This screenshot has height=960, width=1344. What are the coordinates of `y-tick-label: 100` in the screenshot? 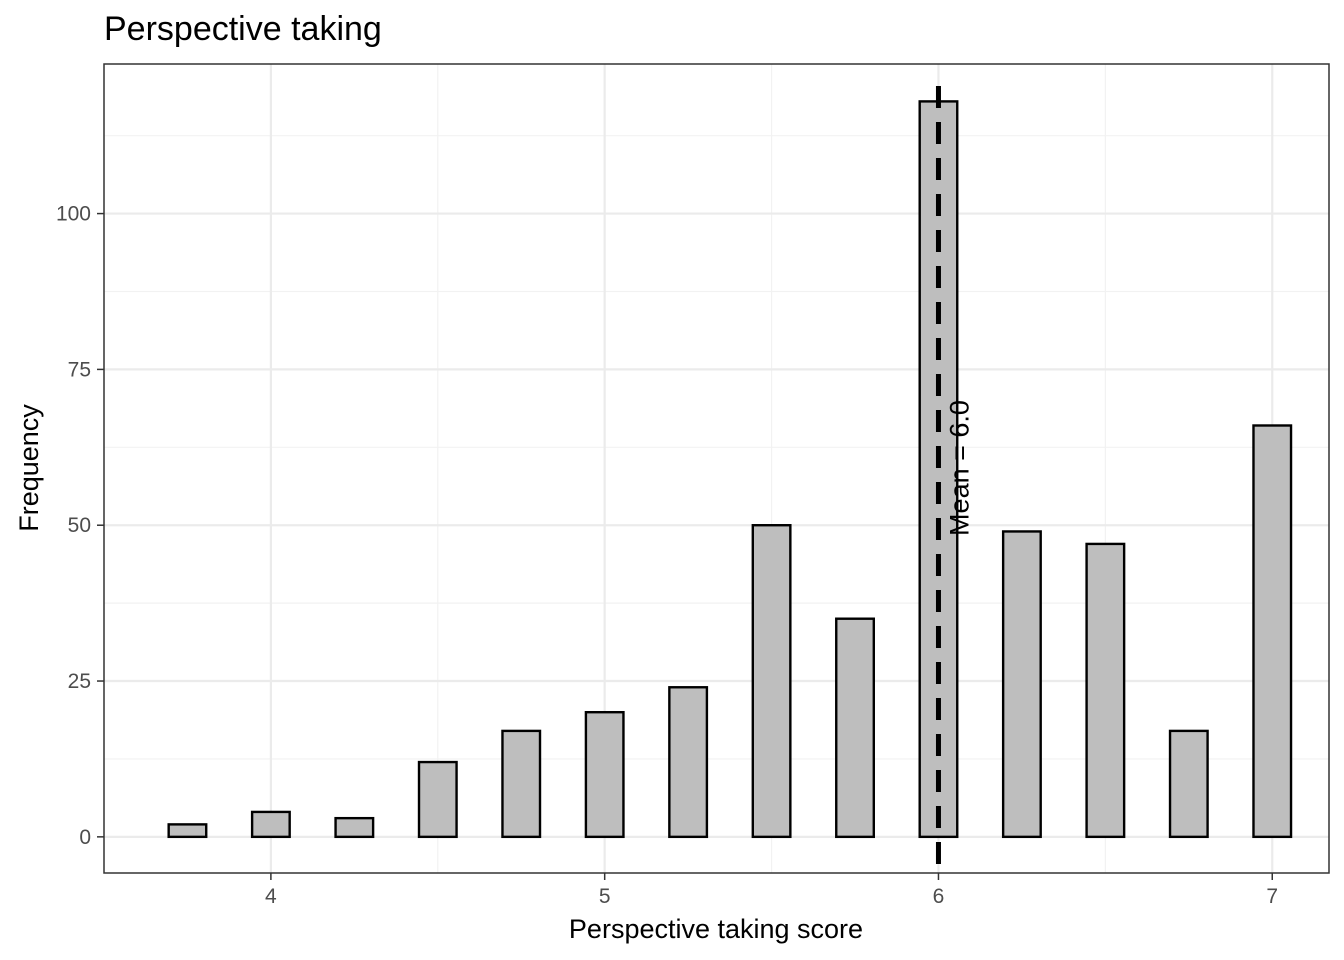 It's located at (73, 214).